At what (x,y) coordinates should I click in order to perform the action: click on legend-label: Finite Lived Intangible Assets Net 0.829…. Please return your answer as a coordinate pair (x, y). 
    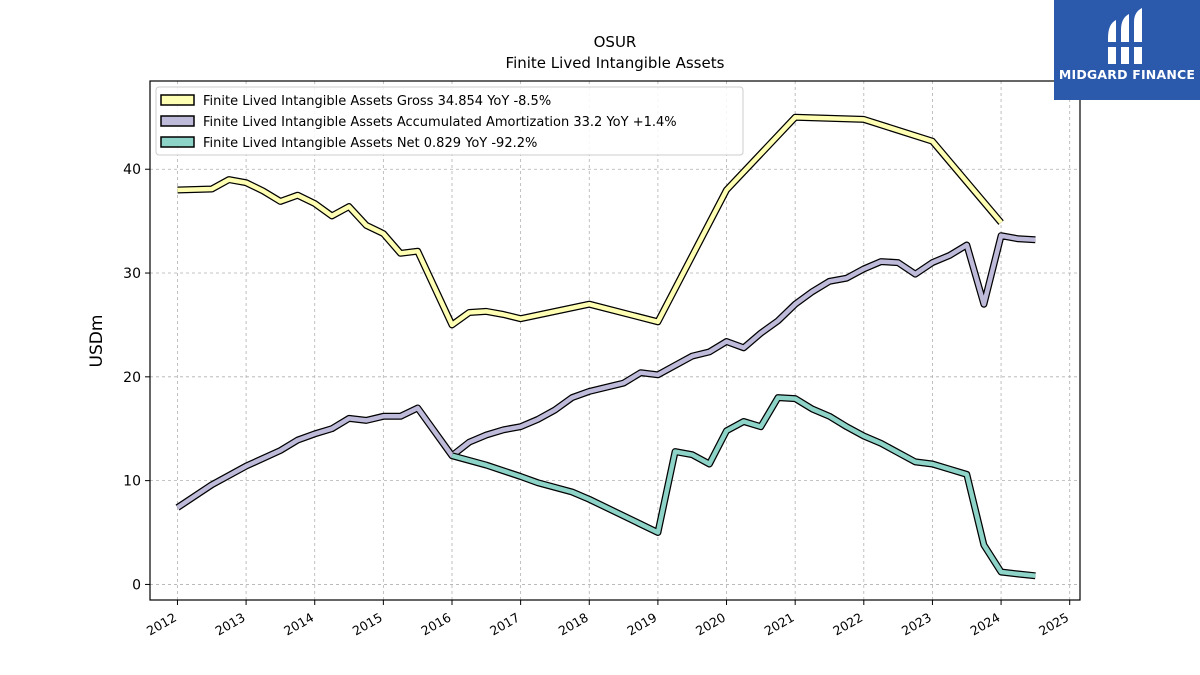
    Looking at the image, I should click on (370, 143).